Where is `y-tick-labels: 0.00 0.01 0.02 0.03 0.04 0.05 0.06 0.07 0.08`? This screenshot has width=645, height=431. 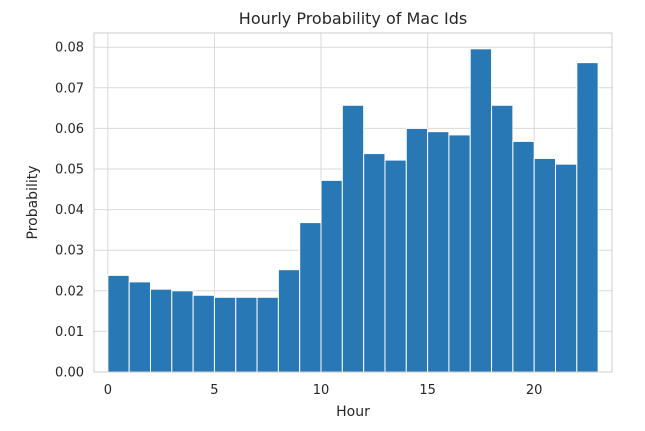
y-tick-labels: 0.00 0.01 0.02 0.03 0.04 0.05 0.06 0.07 0.08 is located at coordinates (69, 211).